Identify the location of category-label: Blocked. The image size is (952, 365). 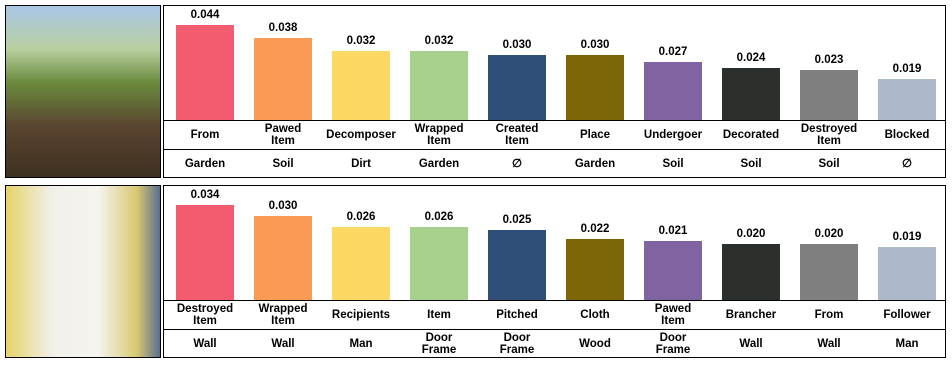
(907, 135).